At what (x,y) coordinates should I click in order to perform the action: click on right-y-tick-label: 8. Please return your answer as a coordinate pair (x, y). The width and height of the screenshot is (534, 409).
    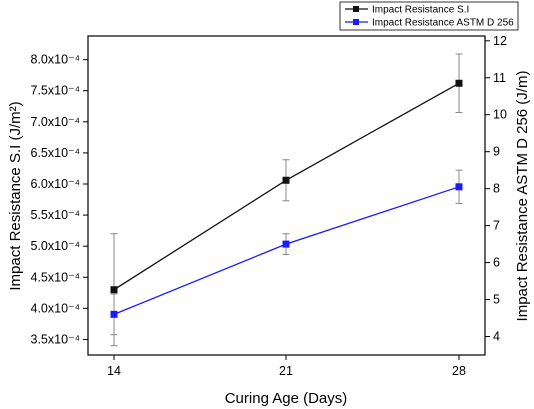
    Looking at the image, I should click on (496, 189).